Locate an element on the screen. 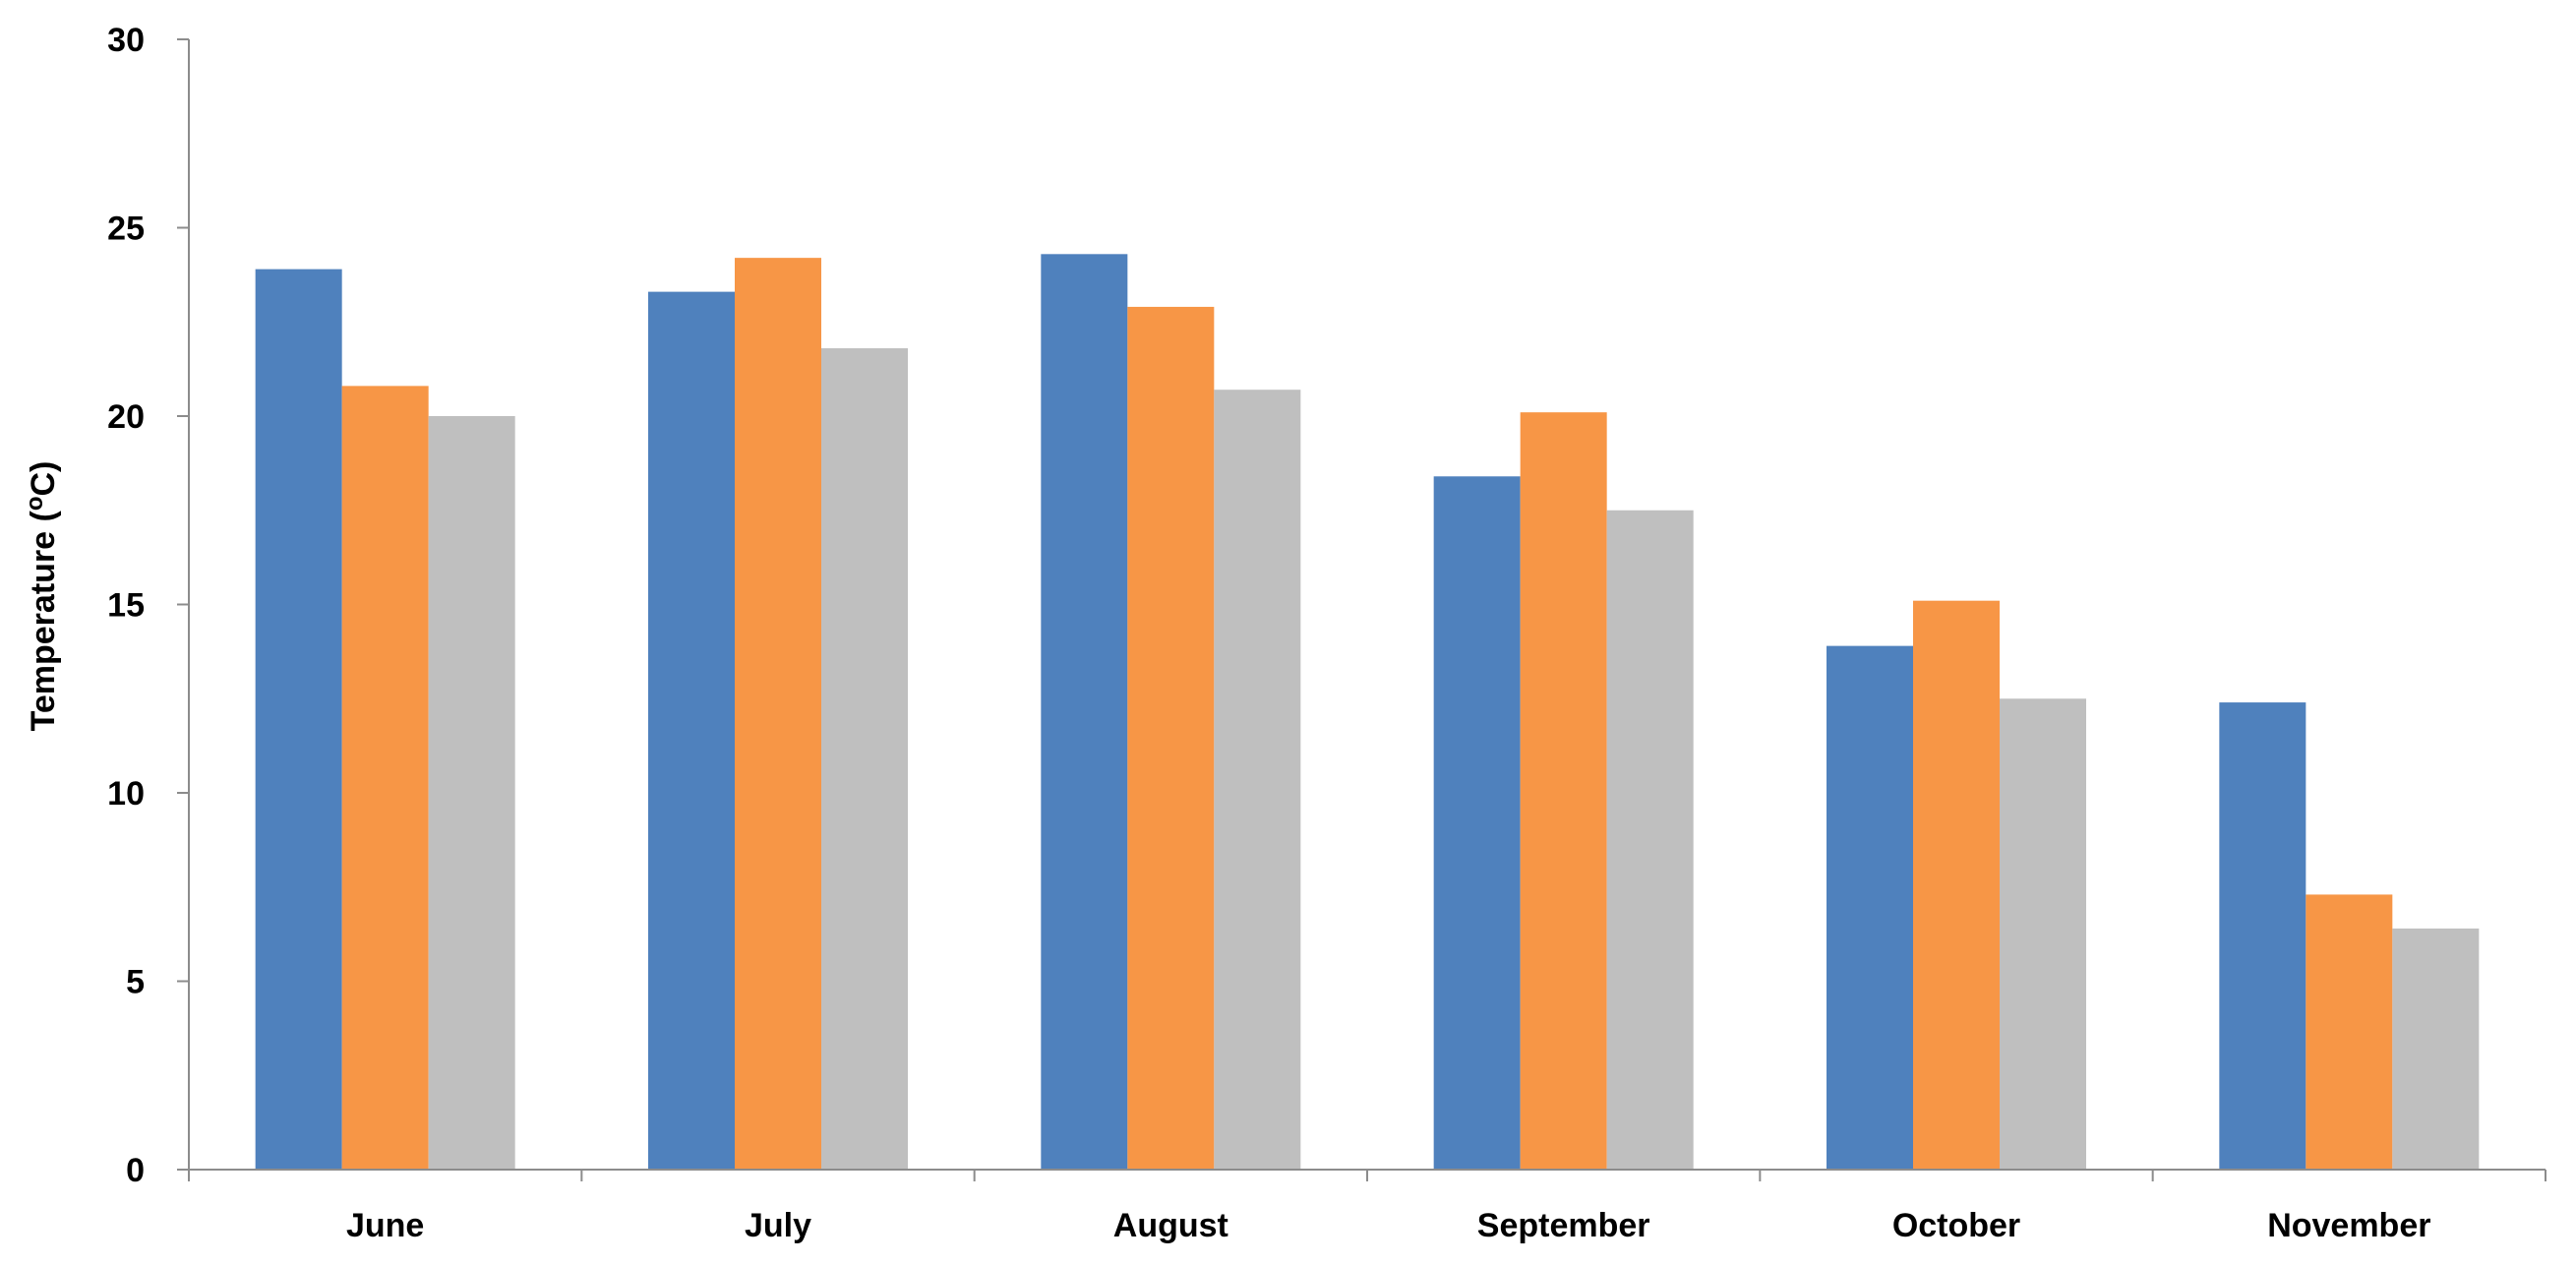 Image resolution: width=2576 pixels, height=1266 pixels. x-tick-label-september: September is located at coordinates (1563, 1225).